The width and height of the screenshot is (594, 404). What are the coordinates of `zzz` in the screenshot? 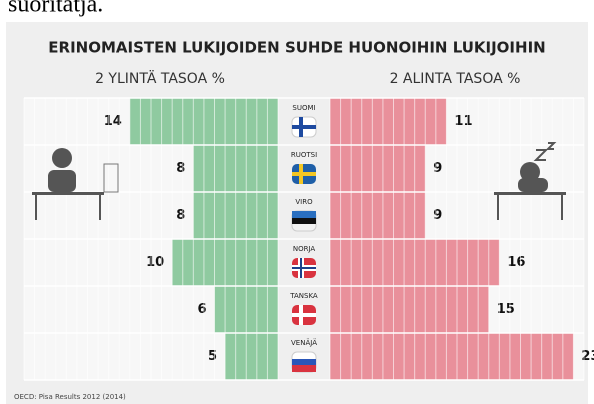 It's located at (545, 151).